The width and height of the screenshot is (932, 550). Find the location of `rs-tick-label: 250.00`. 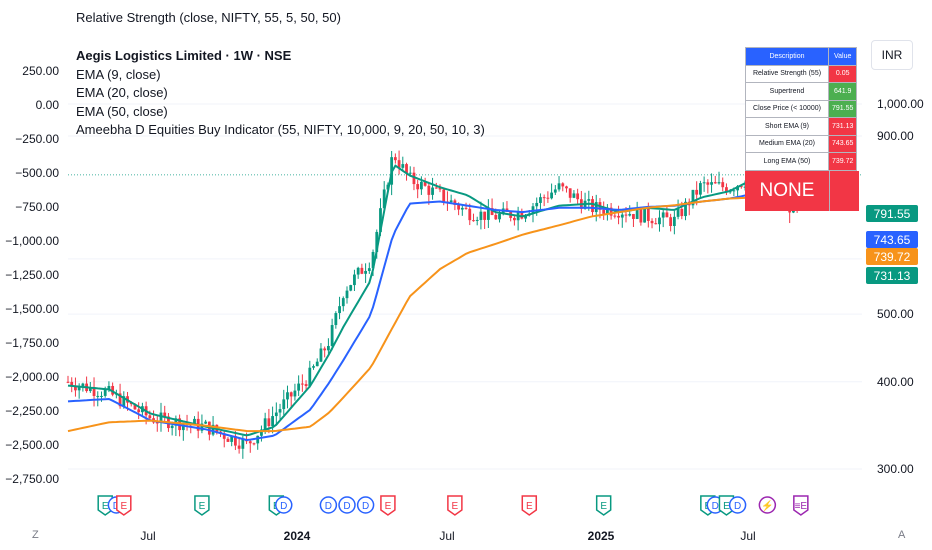

rs-tick-label: 250.00 is located at coordinates (40, 71).